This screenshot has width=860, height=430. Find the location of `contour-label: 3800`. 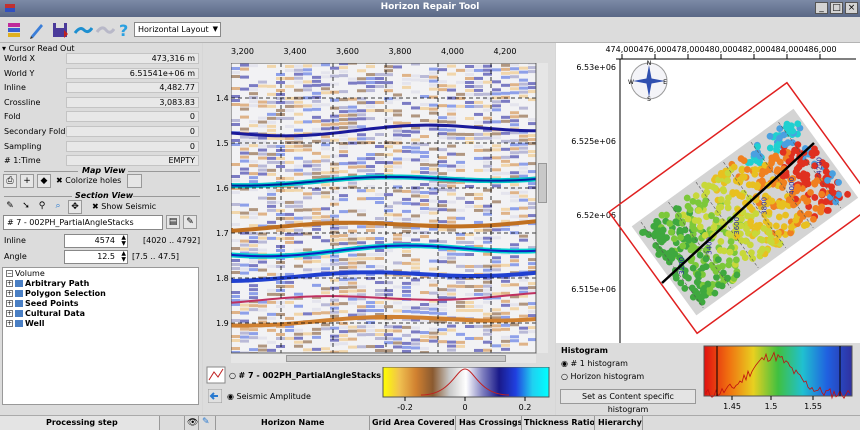

contour-label: 3800 is located at coordinates (765, 206).